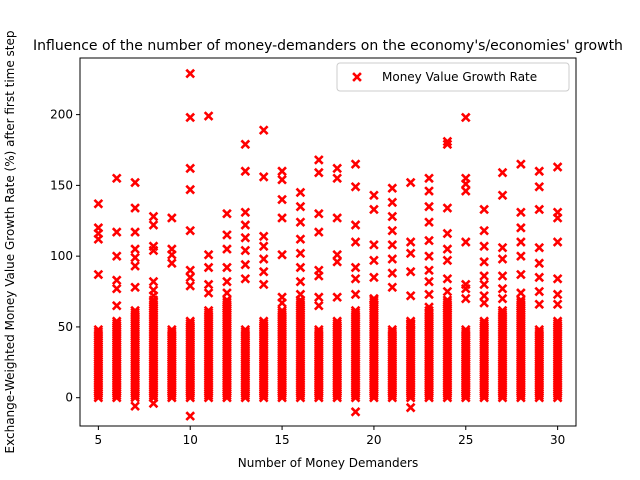 The image size is (640, 480). Describe the element at coordinates (459, 77) in the screenshot. I see `legend-label: Money Value Growth Rate` at that location.